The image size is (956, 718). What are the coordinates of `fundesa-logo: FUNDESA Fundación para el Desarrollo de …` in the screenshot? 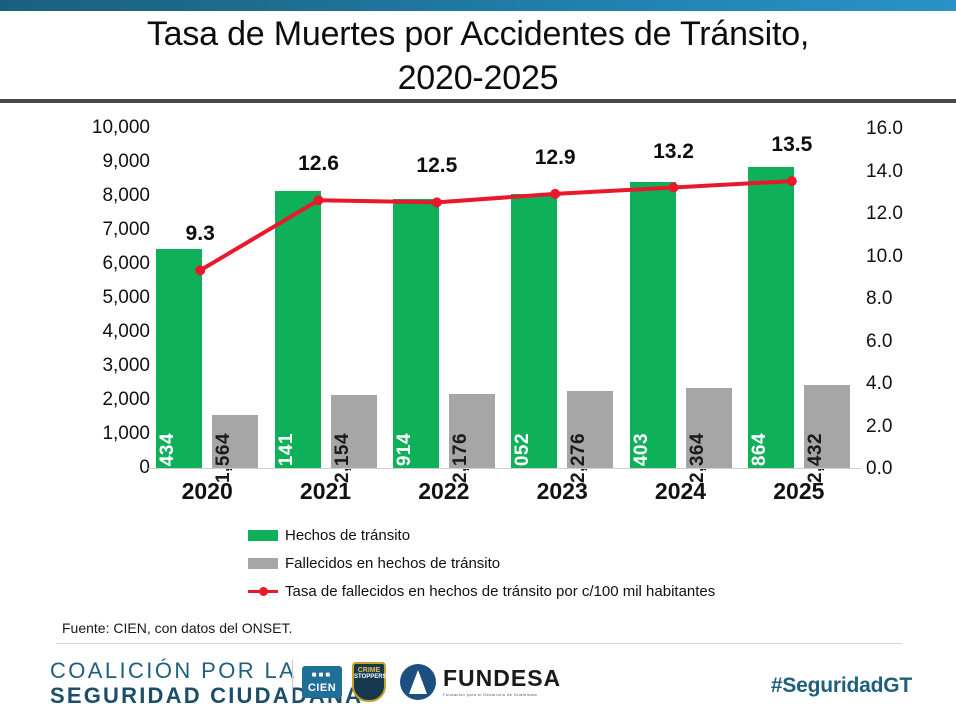 It's located at (480, 682).